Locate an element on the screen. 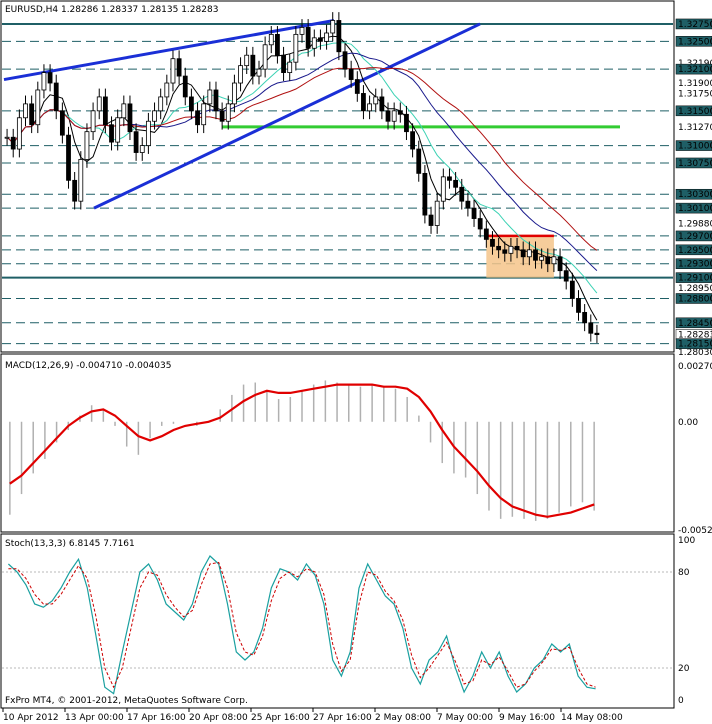 This screenshot has height=724, width=712. time-tick-label: 7 May 00:00 is located at coordinates (465, 718).